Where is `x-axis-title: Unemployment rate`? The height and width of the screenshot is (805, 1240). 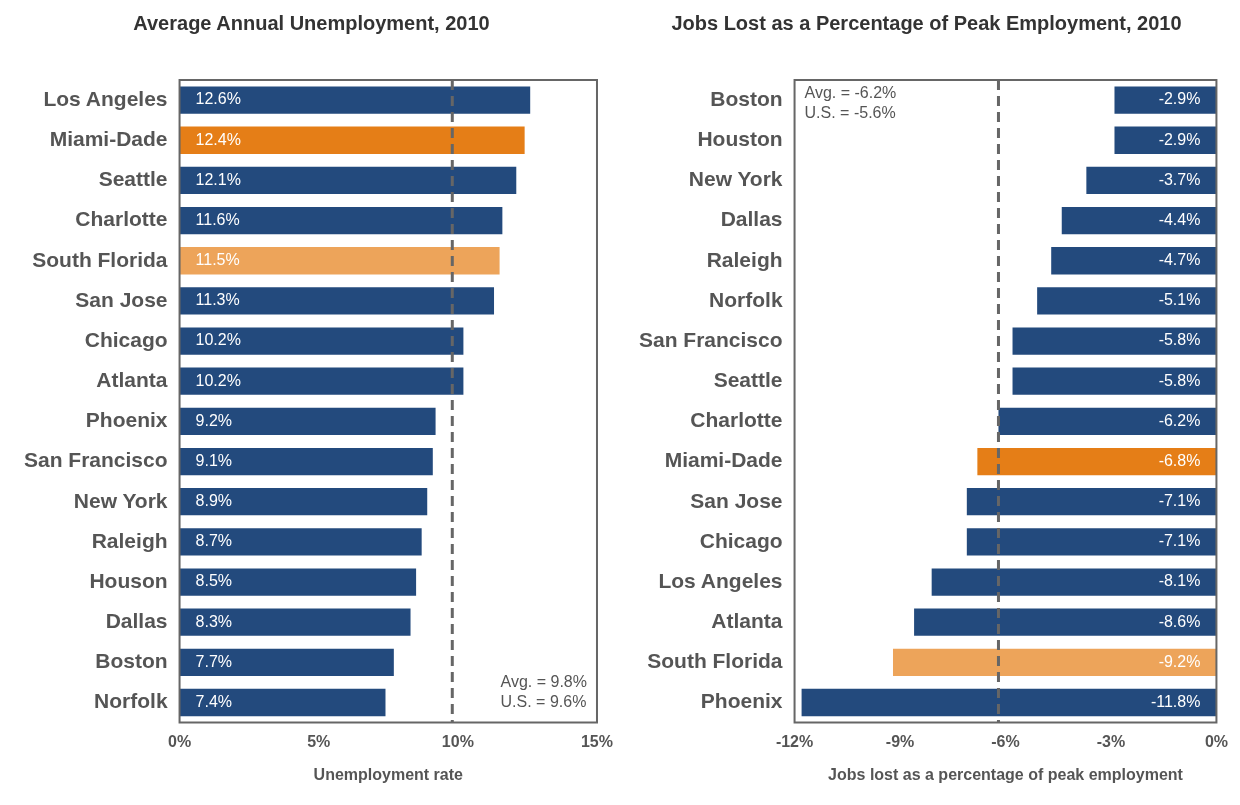 x-axis-title: Unemployment rate is located at coordinates (388, 774).